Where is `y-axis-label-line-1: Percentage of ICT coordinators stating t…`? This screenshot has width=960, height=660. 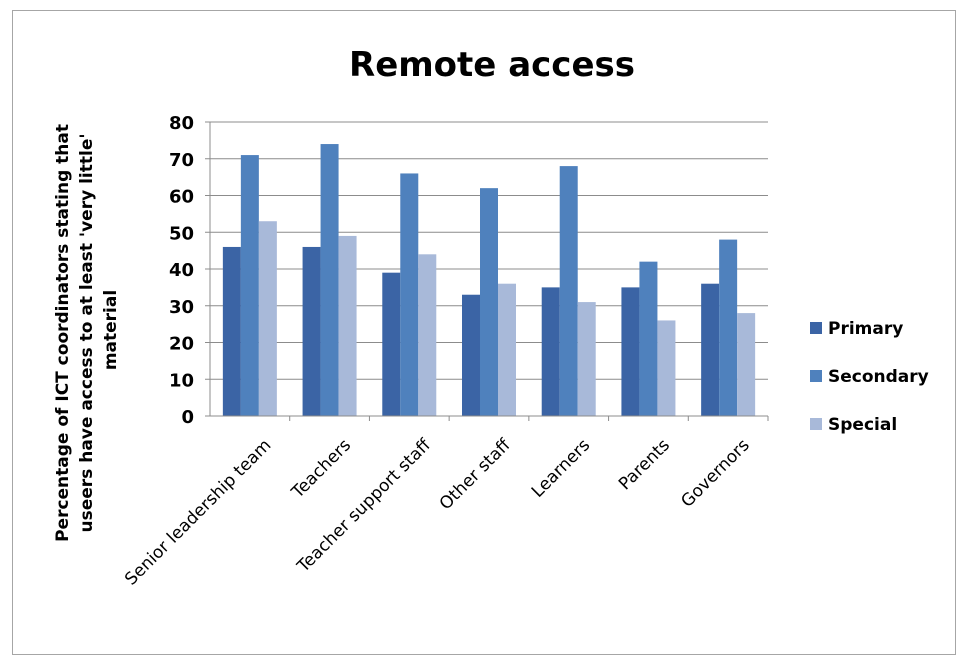 y-axis-label-line-1: Percentage of ICT coordinators stating t… is located at coordinates (63, 333).